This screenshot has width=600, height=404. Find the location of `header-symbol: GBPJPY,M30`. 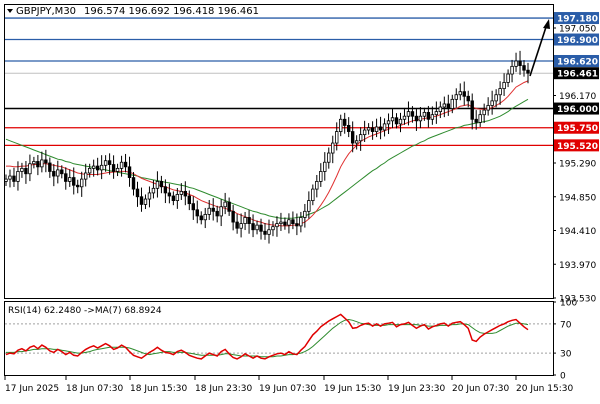

header-symbol: GBPJPY,M30 is located at coordinates (46, 11).